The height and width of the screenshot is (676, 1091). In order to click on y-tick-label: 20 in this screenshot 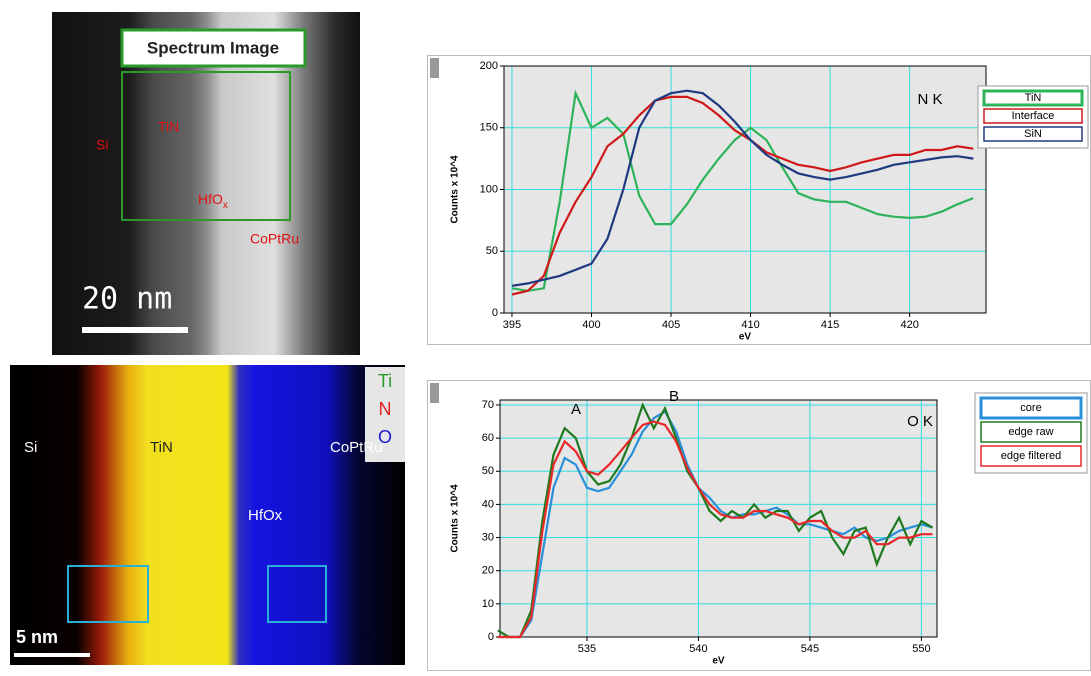, I will do `click(488, 571)`.